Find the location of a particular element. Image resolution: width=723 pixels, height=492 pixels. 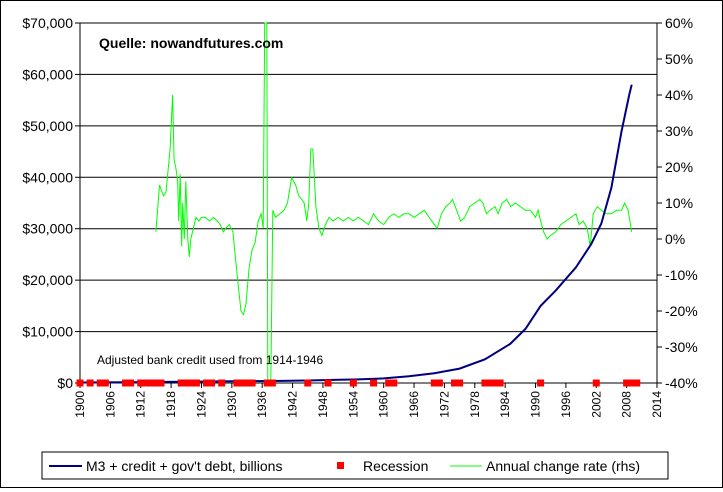

right-tick-label: -30% is located at coordinates (681, 347).